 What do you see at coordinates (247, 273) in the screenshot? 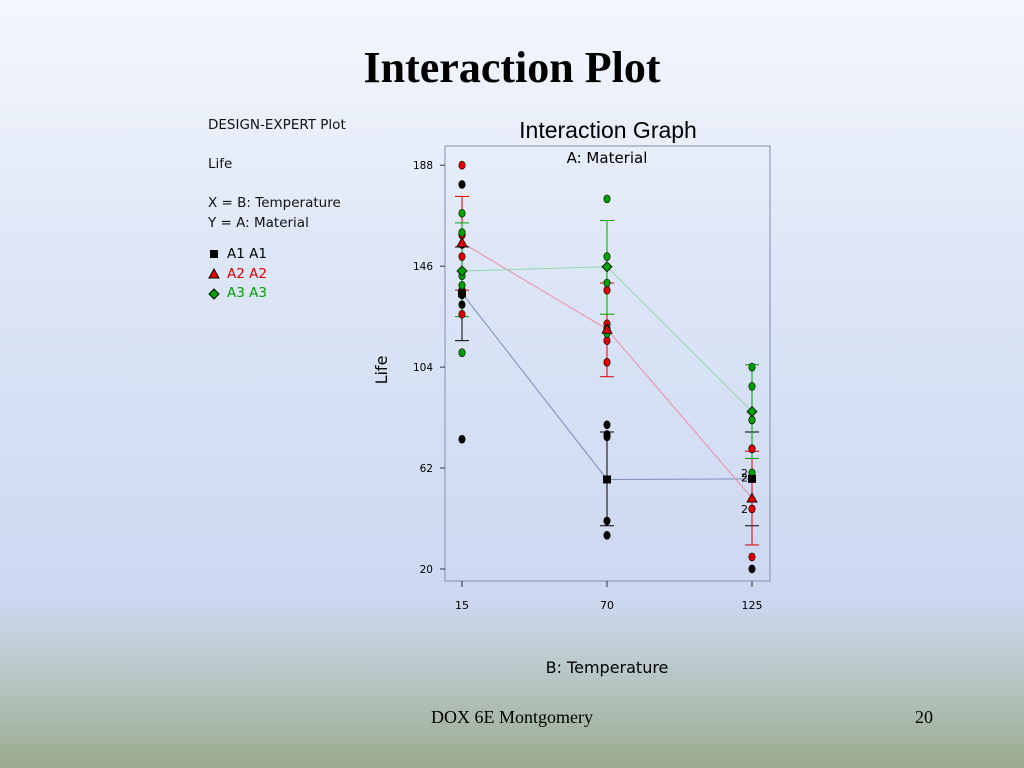
I see `legend-label-a2: A2 A2` at bounding box center [247, 273].